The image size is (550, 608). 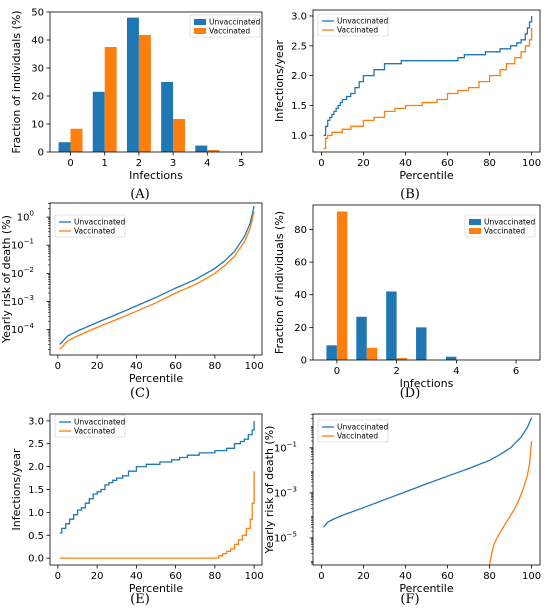 What do you see at coordinates (285, 537) in the screenshot?
I see `y-tick-label: 10⁻⁵` at bounding box center [285, 537].